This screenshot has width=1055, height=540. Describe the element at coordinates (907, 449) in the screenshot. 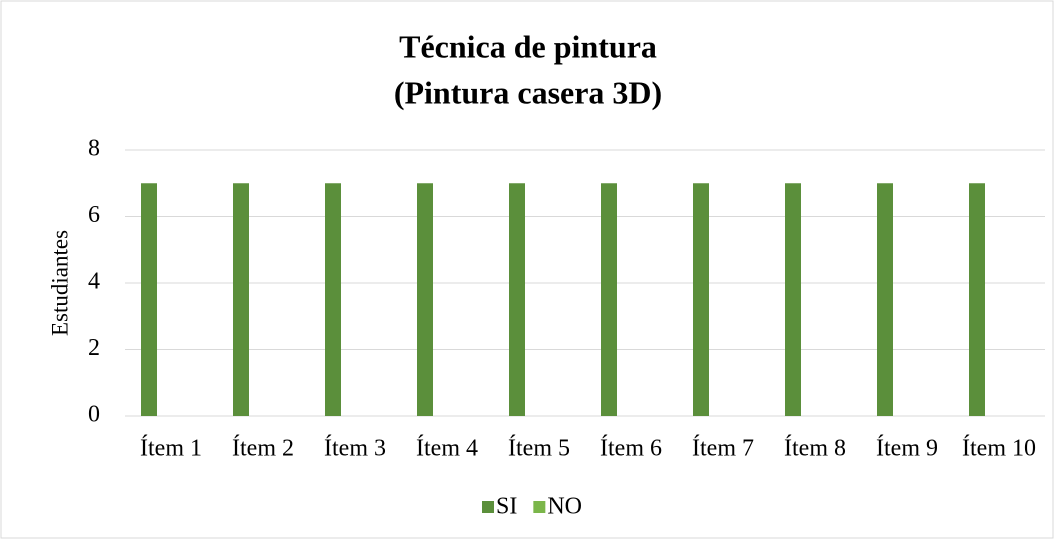

I see `x-tick-label: Ítem 9` at that location.